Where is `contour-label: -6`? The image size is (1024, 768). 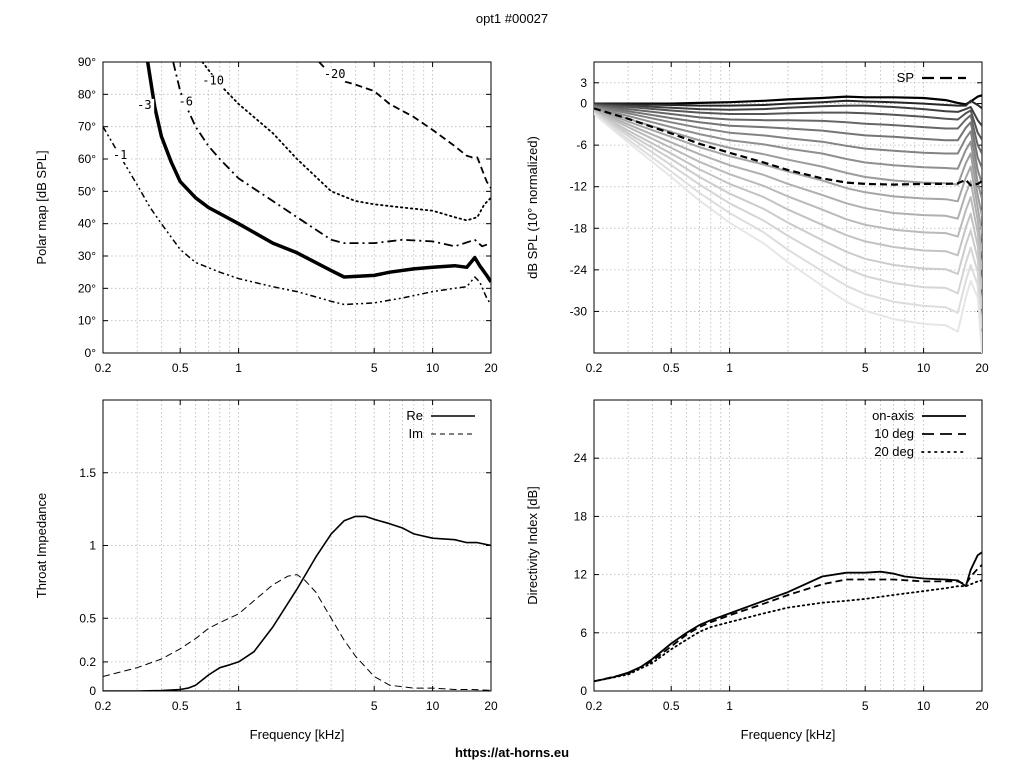 contour-label: -6 is located at coordinates (185, 102).